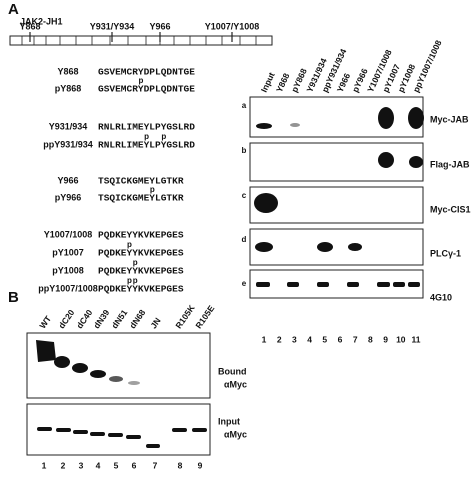 The width and height of the screenshot is (474, 479). What do you see at coordinates (66, 318) in the screenshot?
I see `lane-label: dC20` at bounding box center [66, 318].